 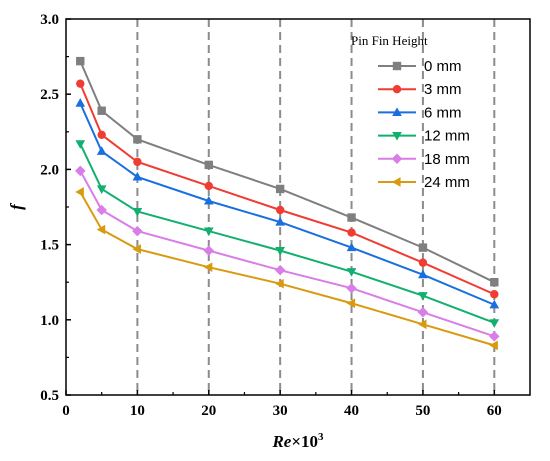 What do you see at coordinates (389, 40) in the screenshot?
I see `legend-title: Pin Fin Height` at bounding box center [389, 40].